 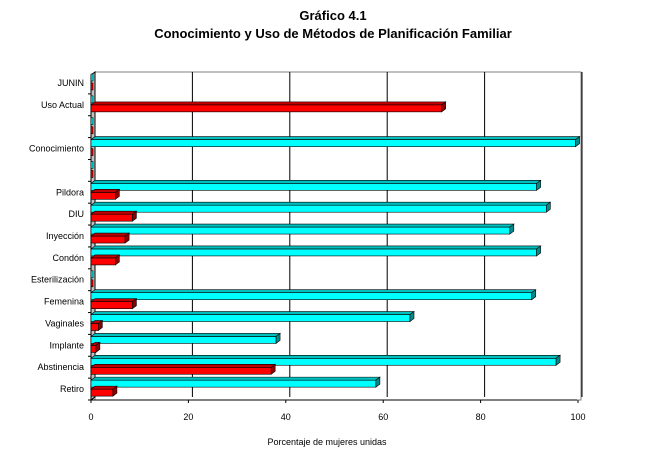 I want to click on category-label: Esterilización, so click(x=57, y=280).